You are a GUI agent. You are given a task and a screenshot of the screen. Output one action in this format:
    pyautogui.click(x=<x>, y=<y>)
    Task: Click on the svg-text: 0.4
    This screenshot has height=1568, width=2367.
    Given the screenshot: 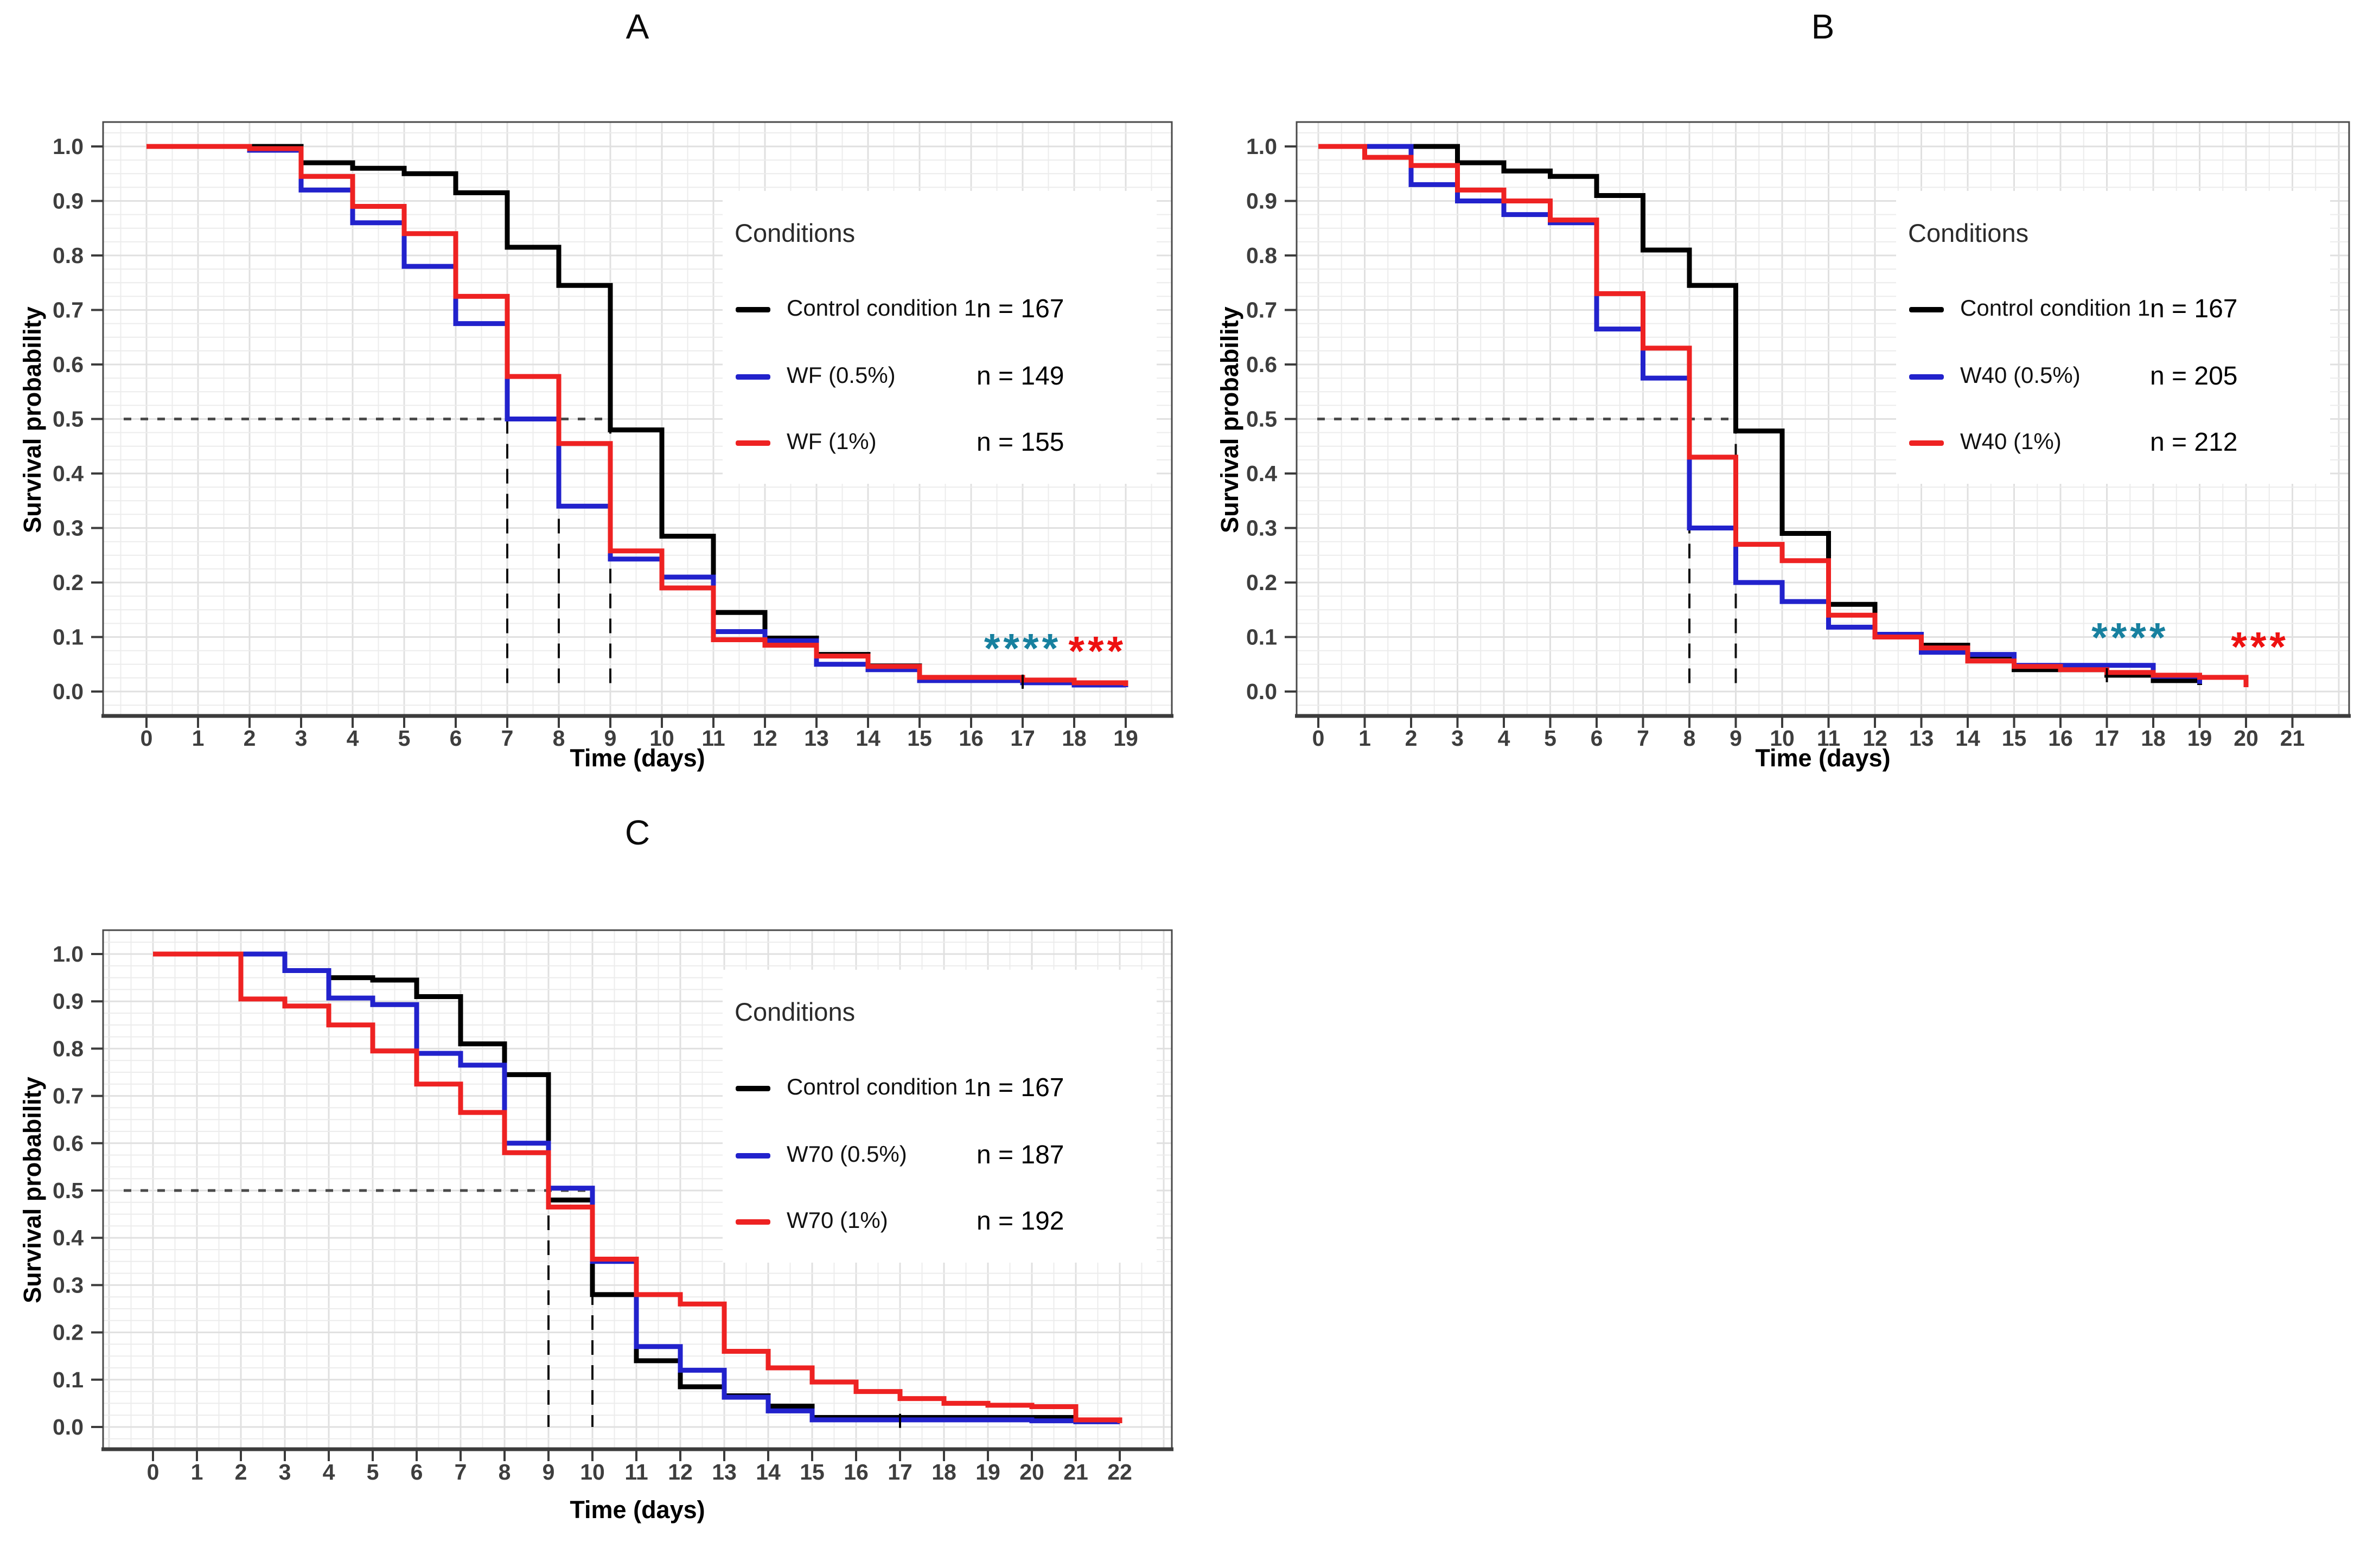 What is the action you would take?
    pyautogui.click(x=68, y=473)
    